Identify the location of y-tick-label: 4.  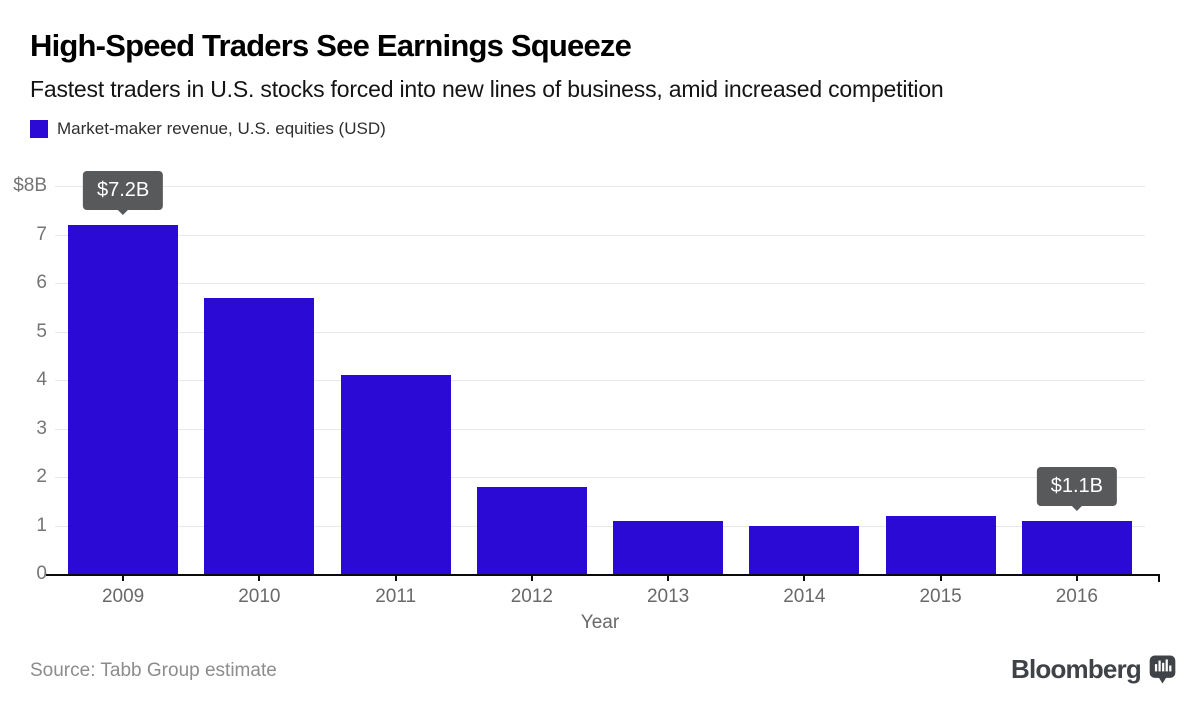
(41, 379).